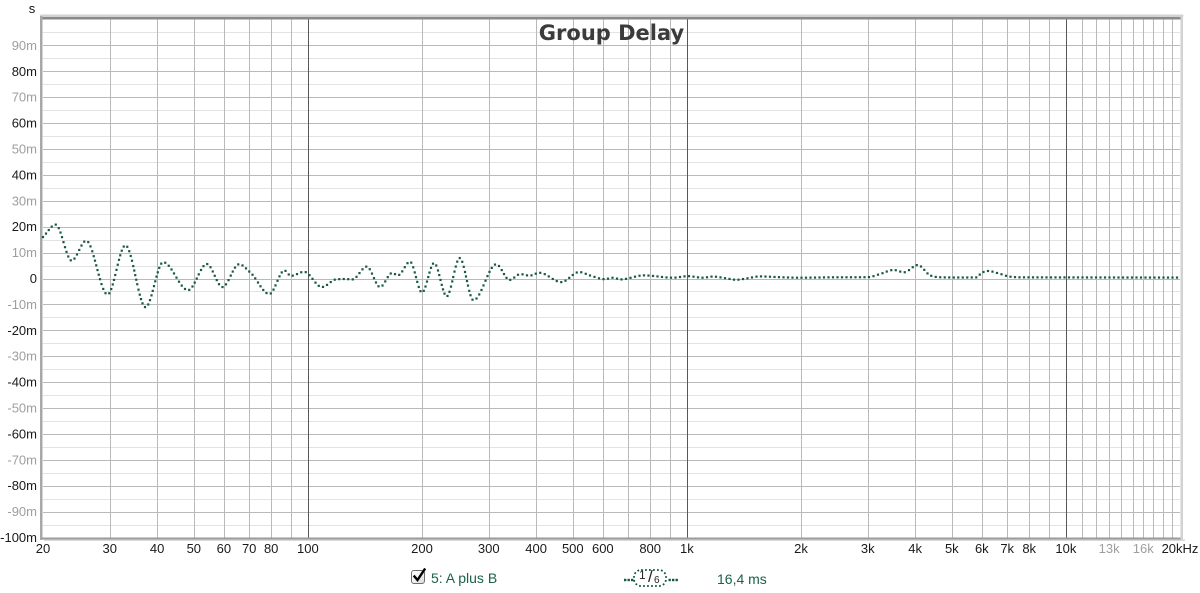  Describe the element at coordinates (24, 252) in the screenshot. I see `y-tick-label: 10m` at that location.